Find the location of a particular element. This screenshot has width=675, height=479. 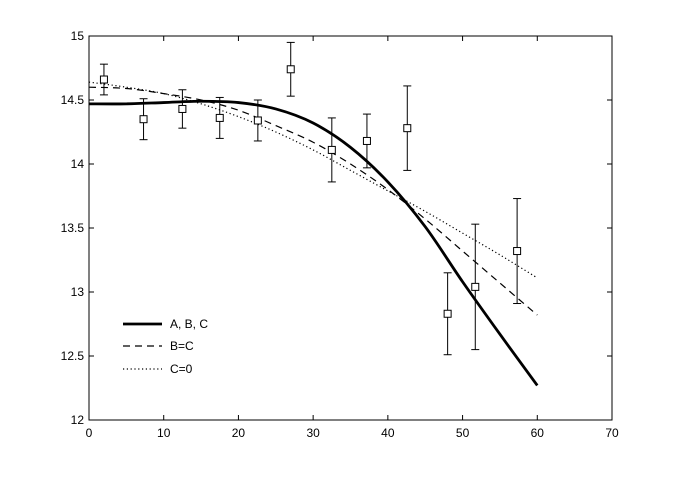

x-tick-label: 70 is located at coordinates (612, 433).